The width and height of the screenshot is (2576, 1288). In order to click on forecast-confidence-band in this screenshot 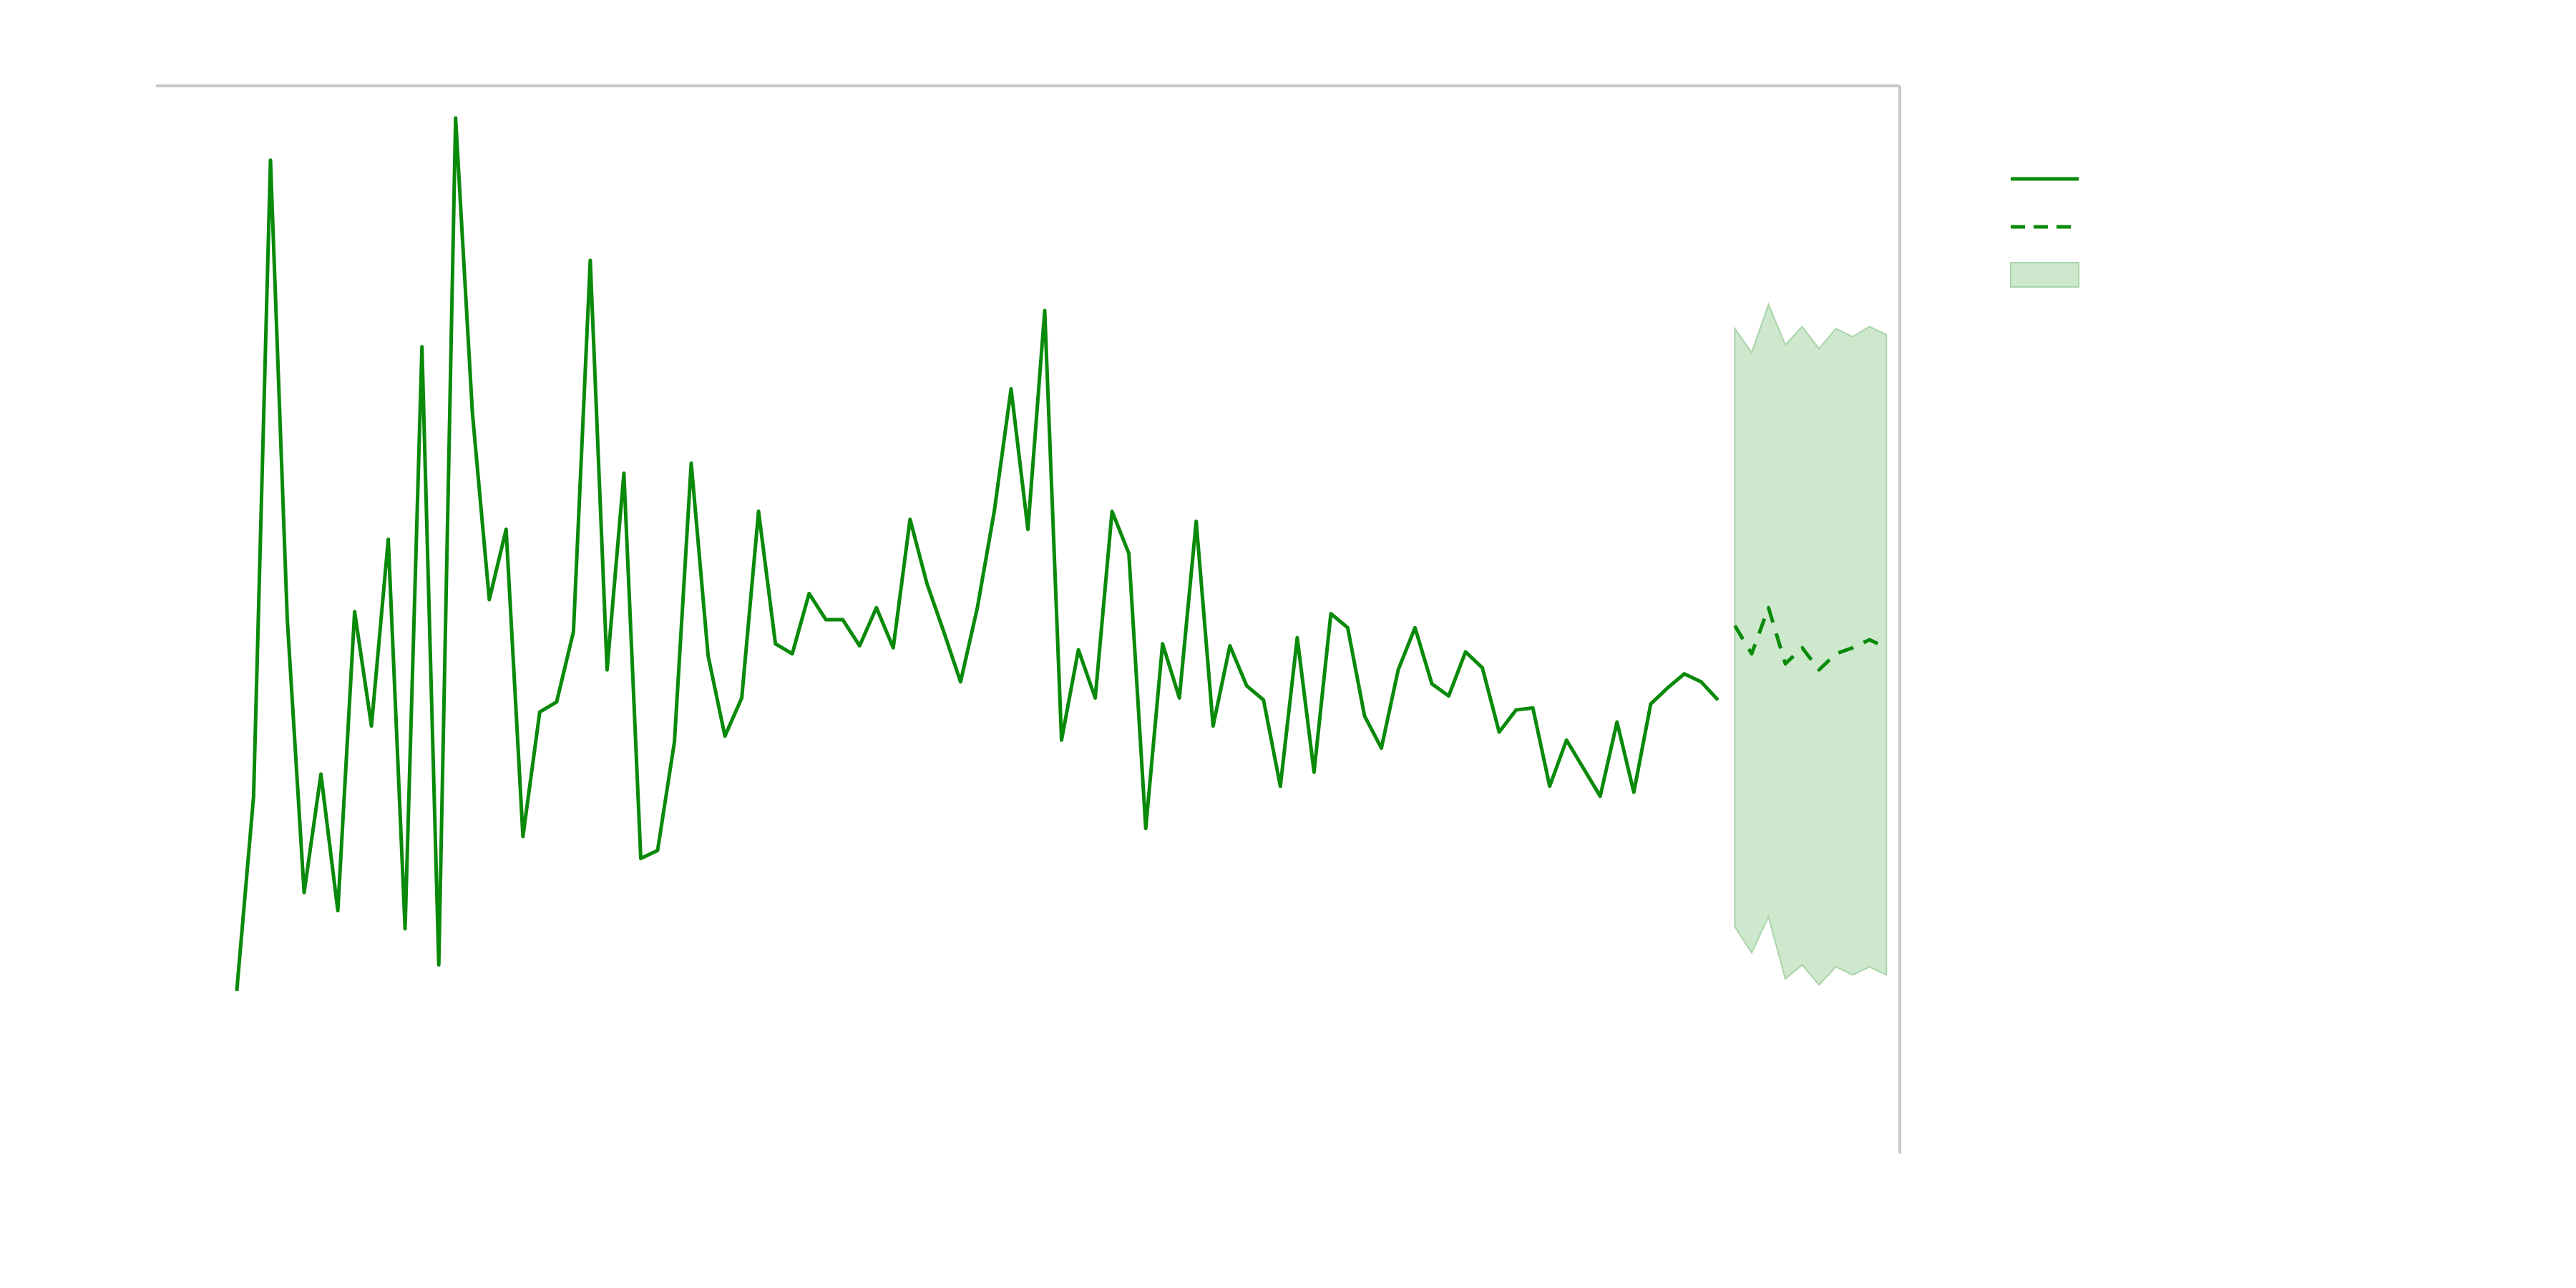, I will do `click(1811, 644)`.